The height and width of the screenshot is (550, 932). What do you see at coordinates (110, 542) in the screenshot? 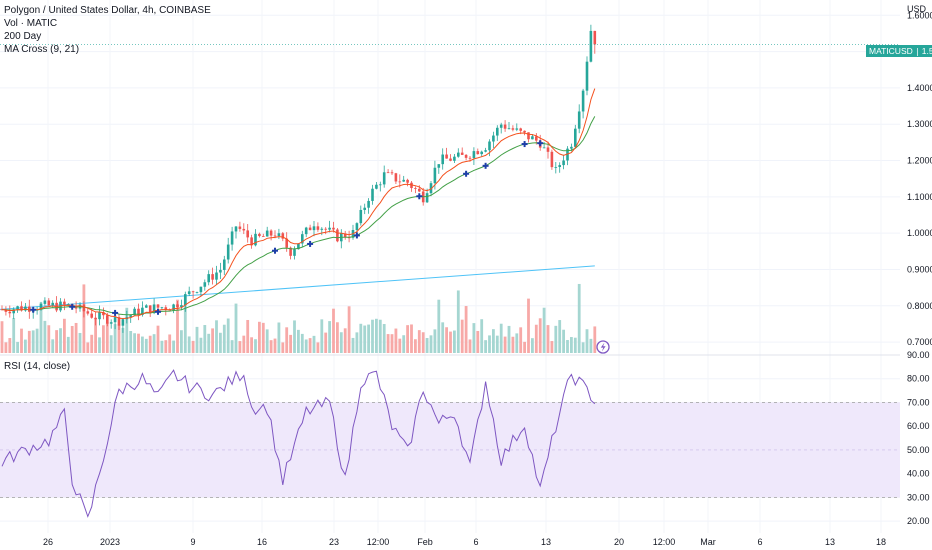
I see `time-tick-label: 2023` at bounding box center [110, 542].